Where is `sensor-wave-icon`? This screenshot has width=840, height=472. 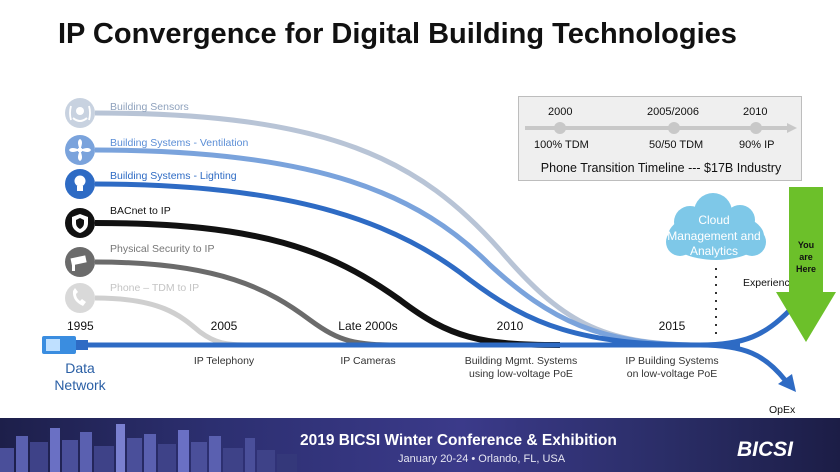 sensor-wave-icon is located at coordinates (80, 113).